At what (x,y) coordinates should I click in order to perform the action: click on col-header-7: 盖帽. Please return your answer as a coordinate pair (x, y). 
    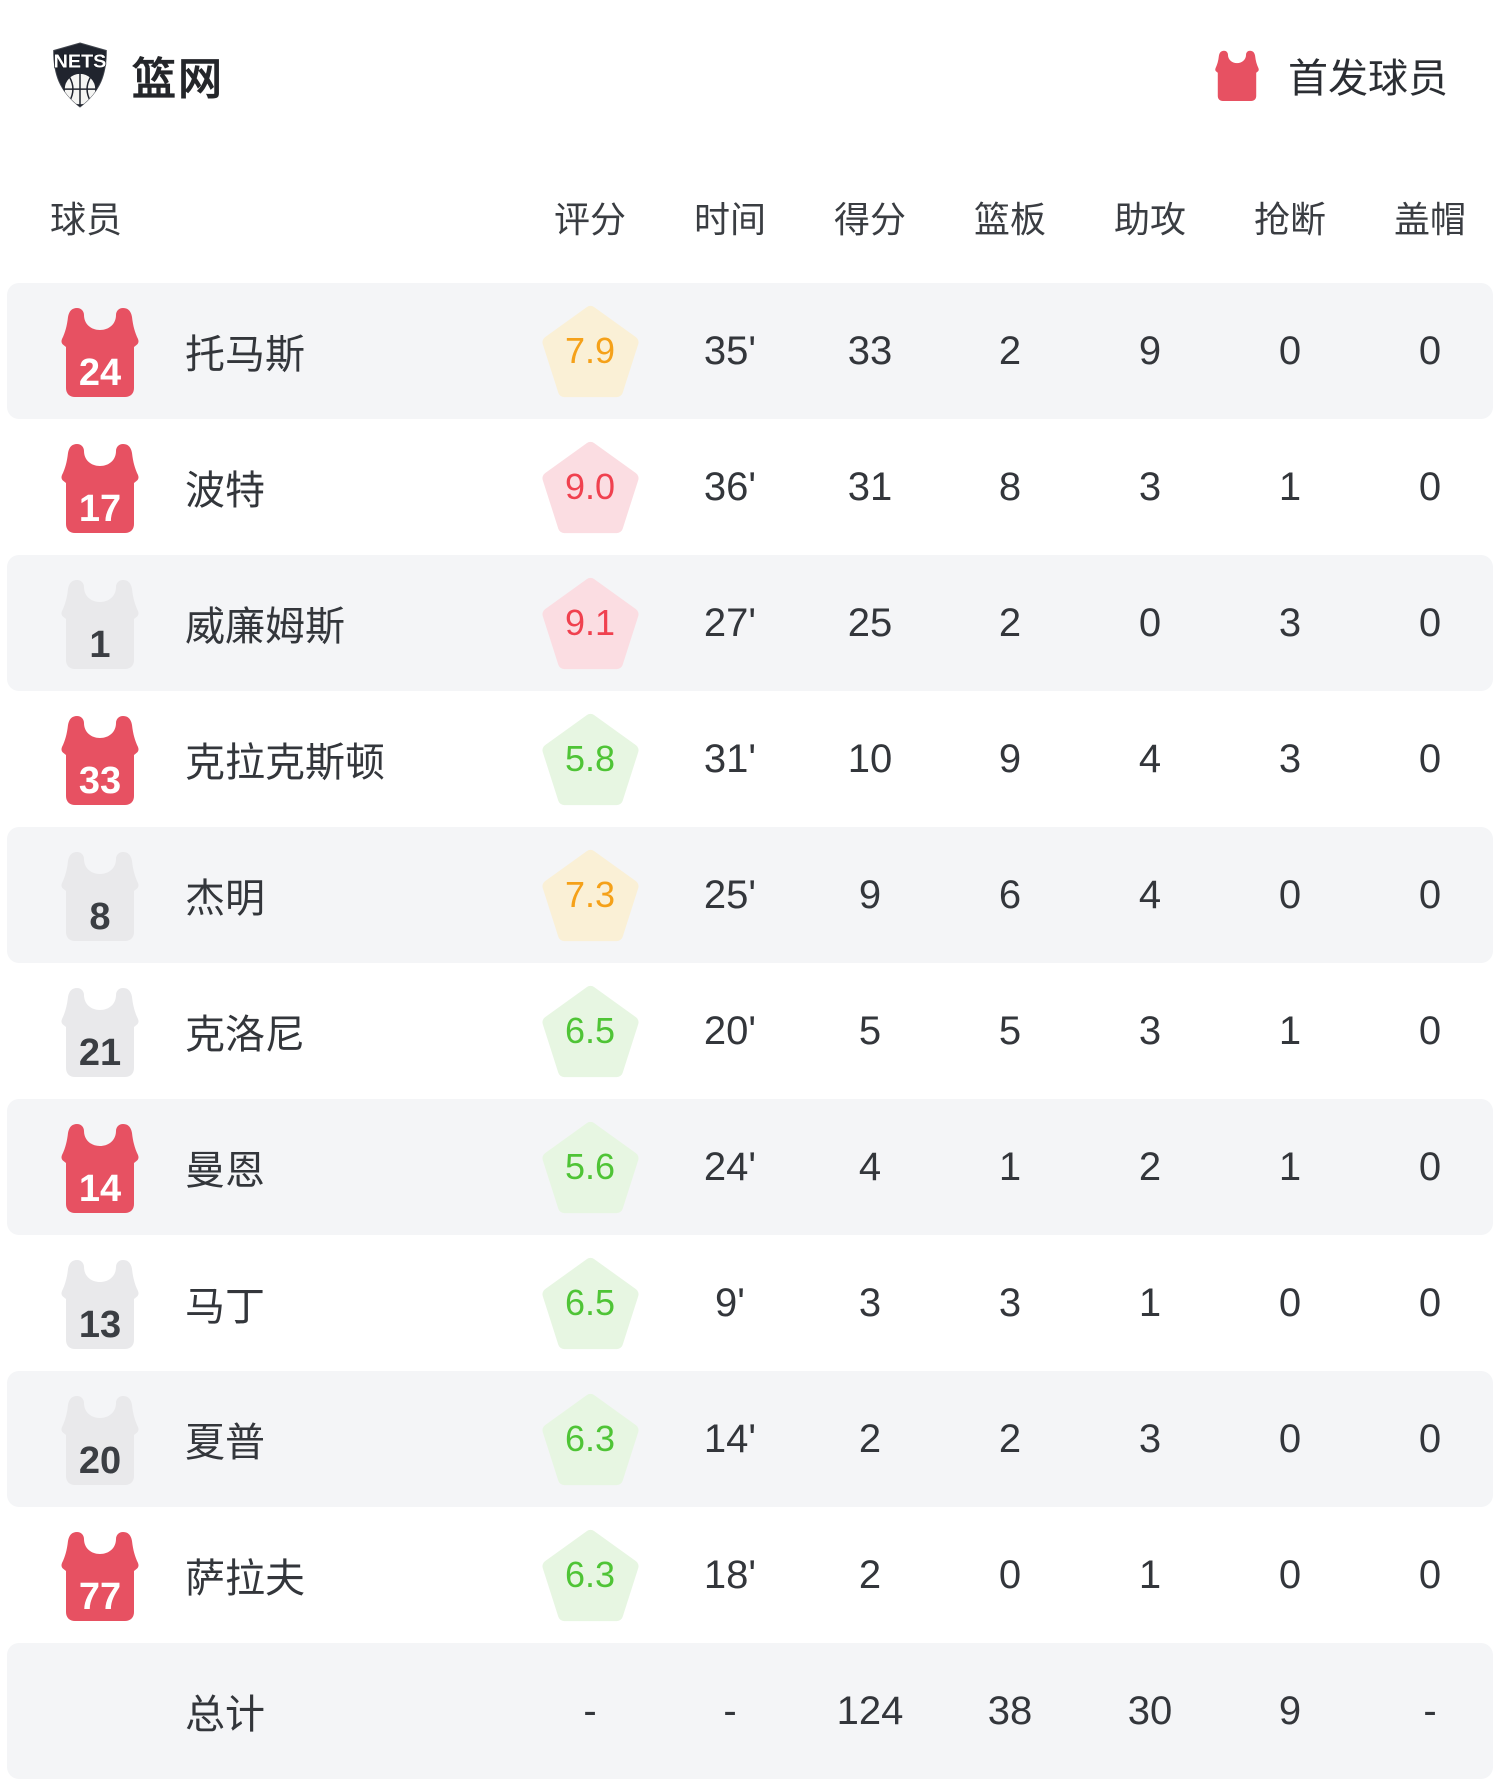
    Looking at the image, I should click on (1429, 219).